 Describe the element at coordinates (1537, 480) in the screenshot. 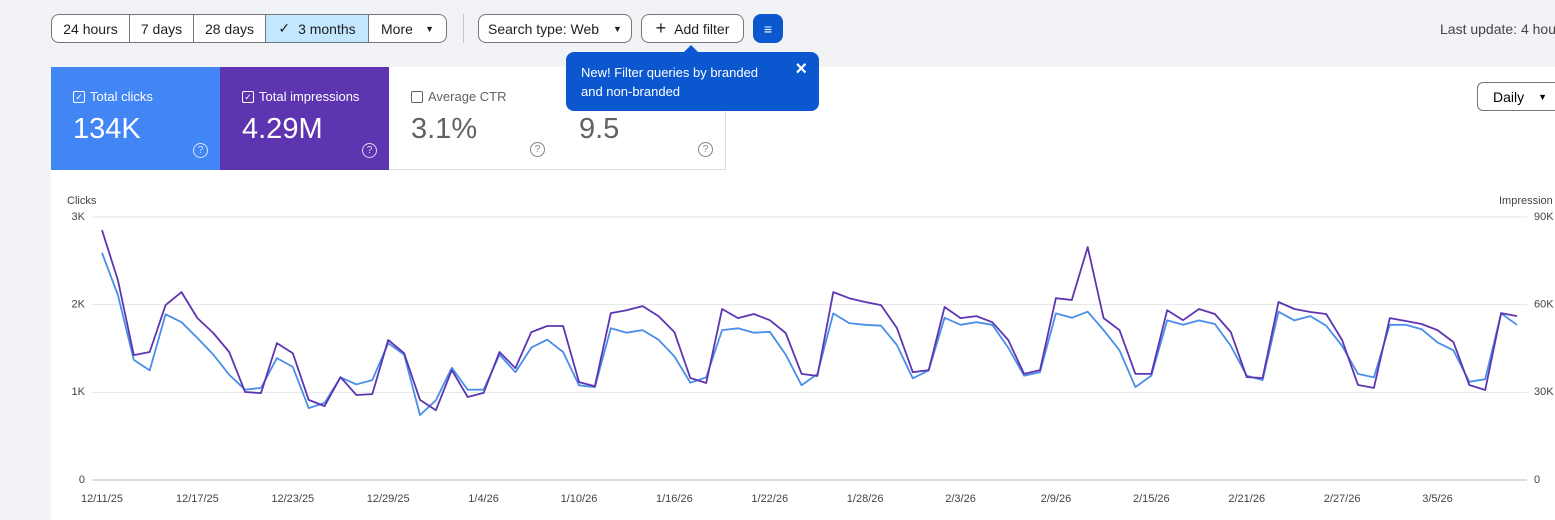

I see `y2-tick-label: 0` at that location.